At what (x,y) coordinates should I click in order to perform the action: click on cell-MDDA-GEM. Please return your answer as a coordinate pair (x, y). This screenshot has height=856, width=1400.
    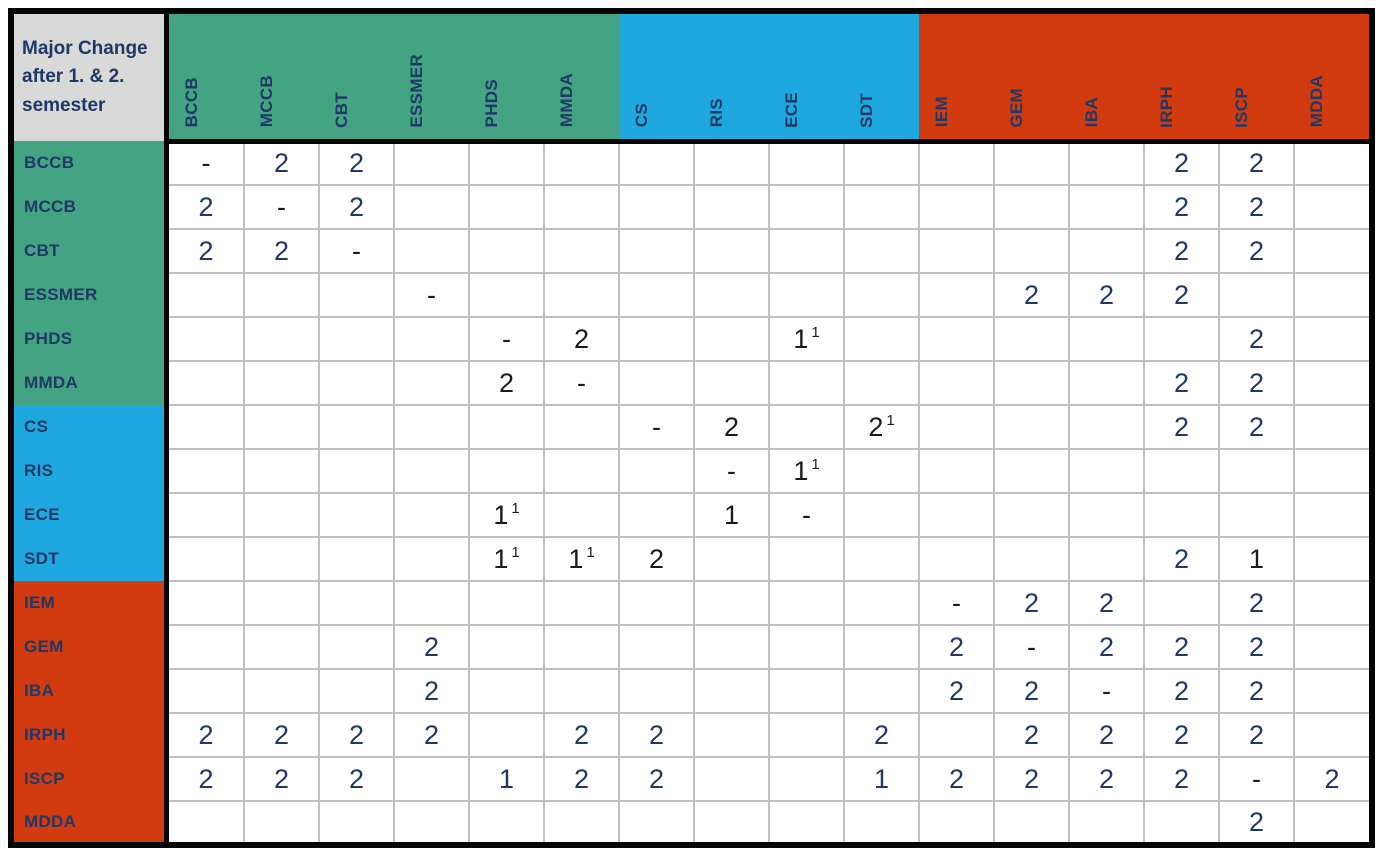
    Looking at the image, I should click on (1031, 823).